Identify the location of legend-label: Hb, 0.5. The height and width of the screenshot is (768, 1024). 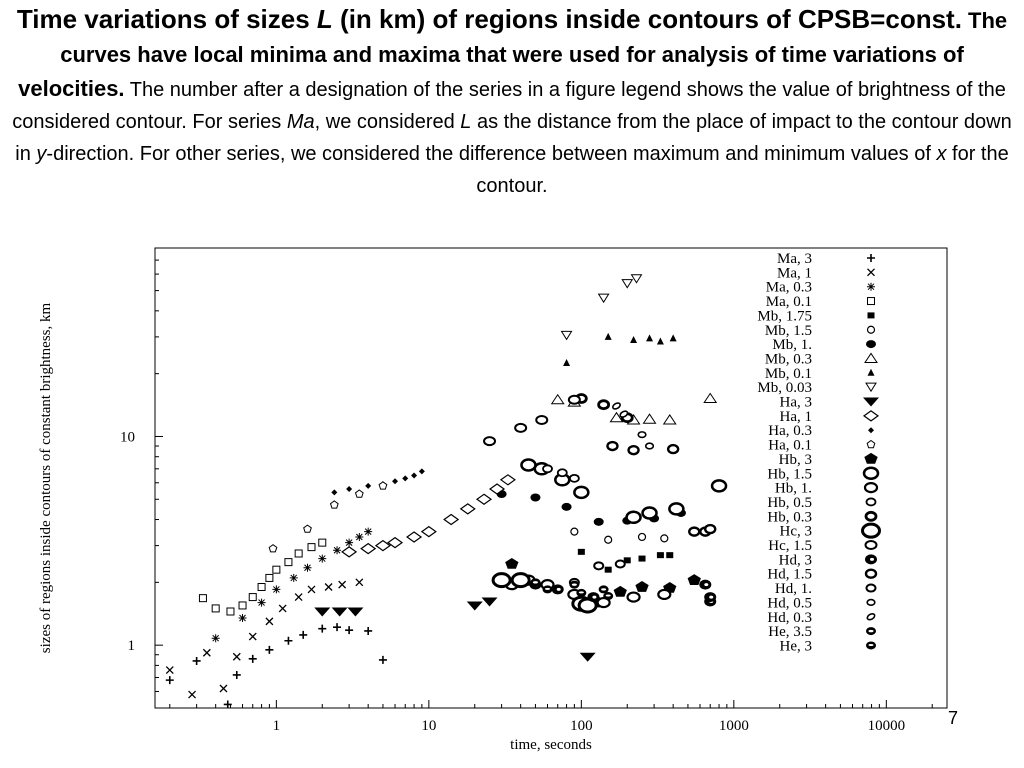
(789, 503).